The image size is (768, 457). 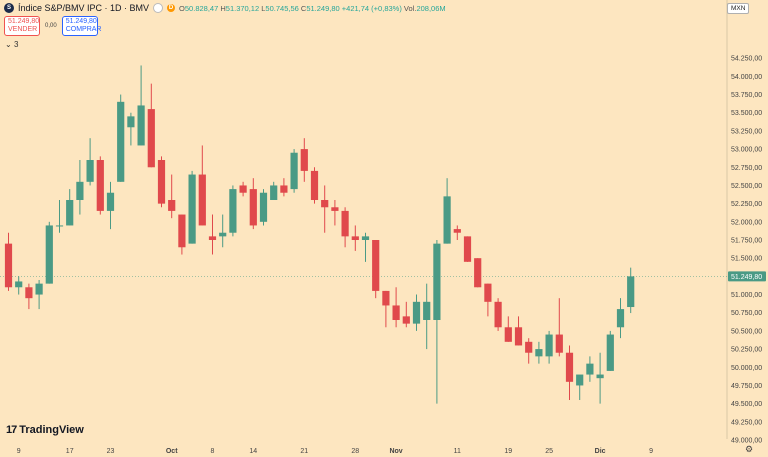 I want to click on gear-icon: ⚙, so click(x=749, y=449).